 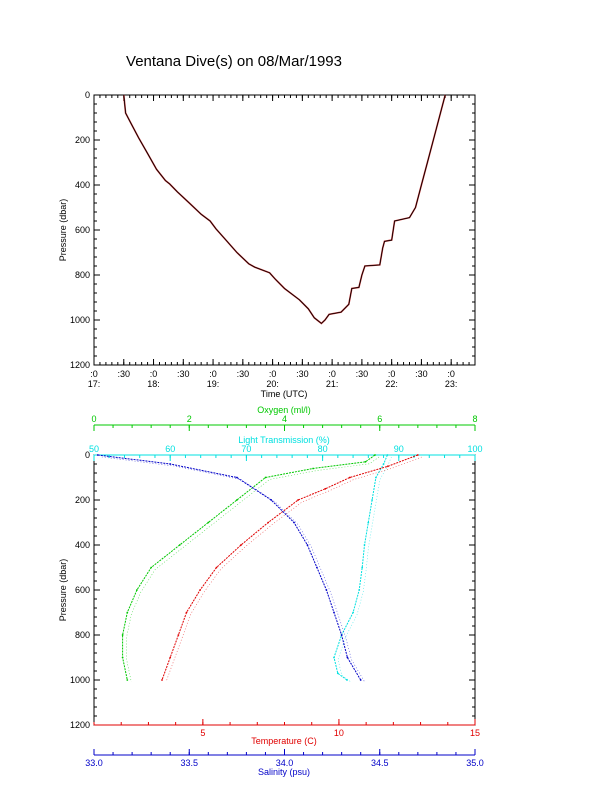 What do you see at coordinates (475, 763) in the screenshot?
I see `sa-axis-tick-label: 35.0` at bounding box center [475, 763].